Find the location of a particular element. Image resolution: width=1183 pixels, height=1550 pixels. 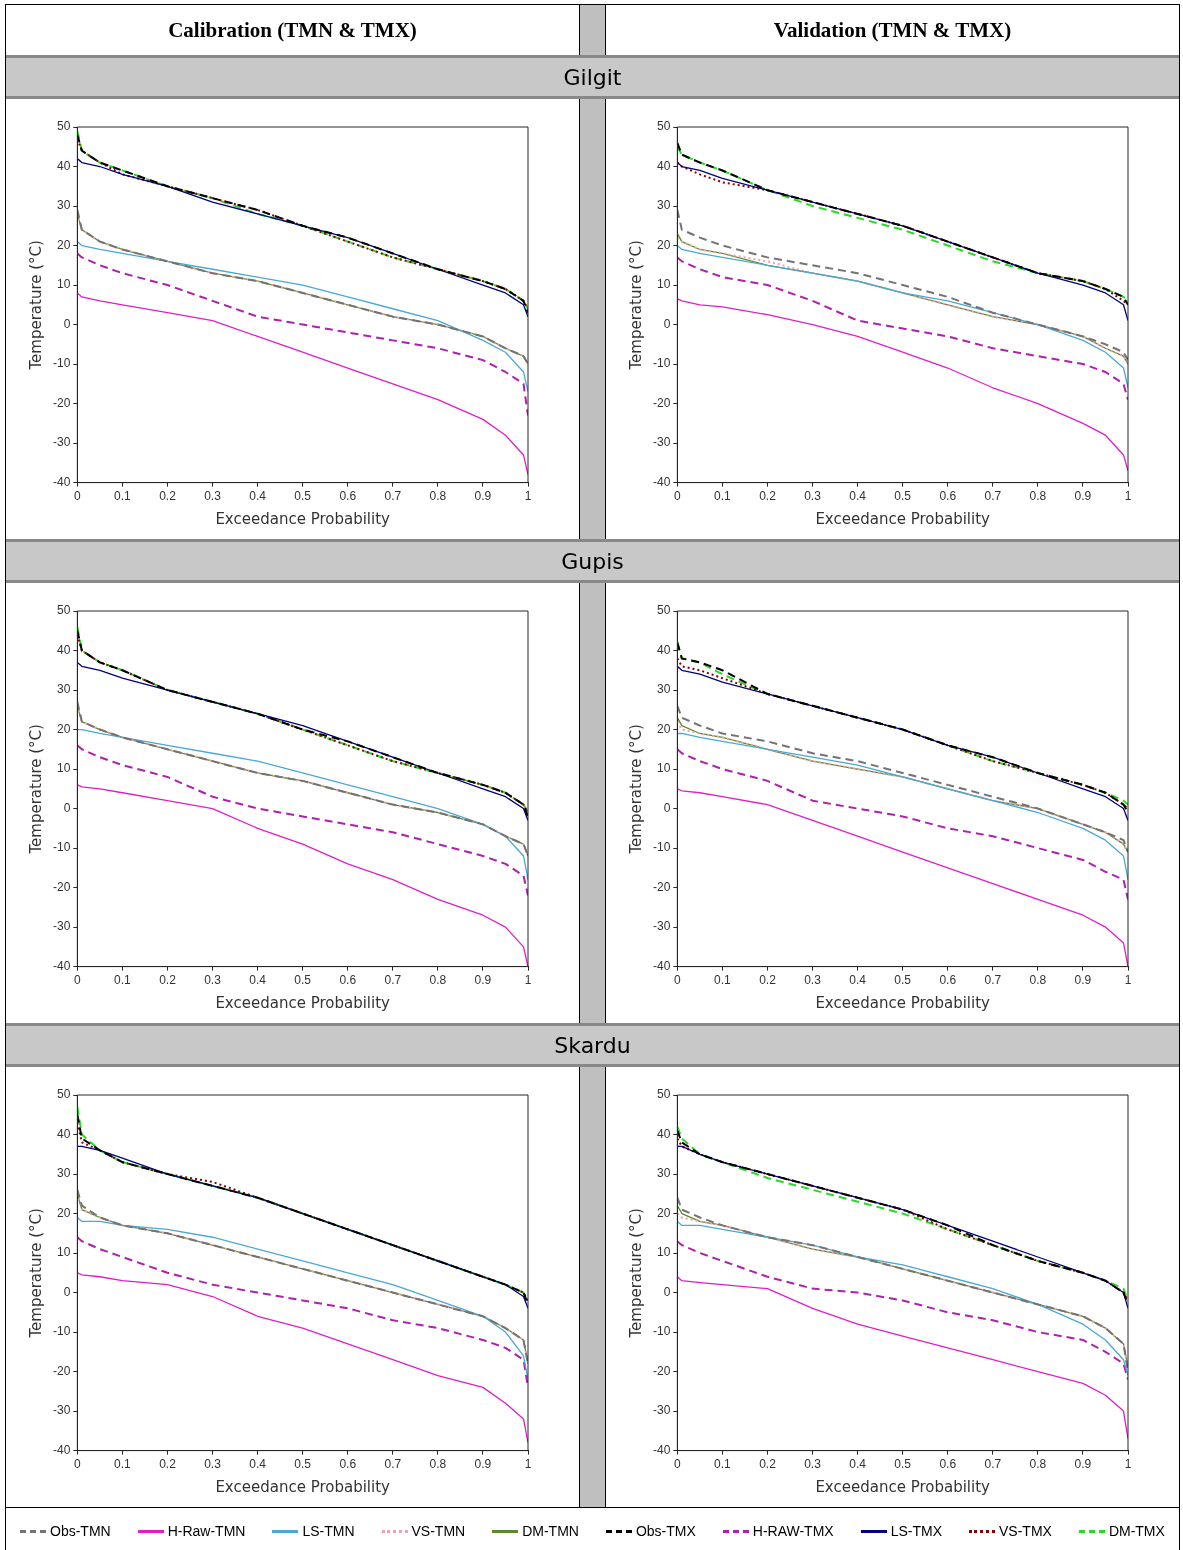

line-series is located at coordinates (902, 285).